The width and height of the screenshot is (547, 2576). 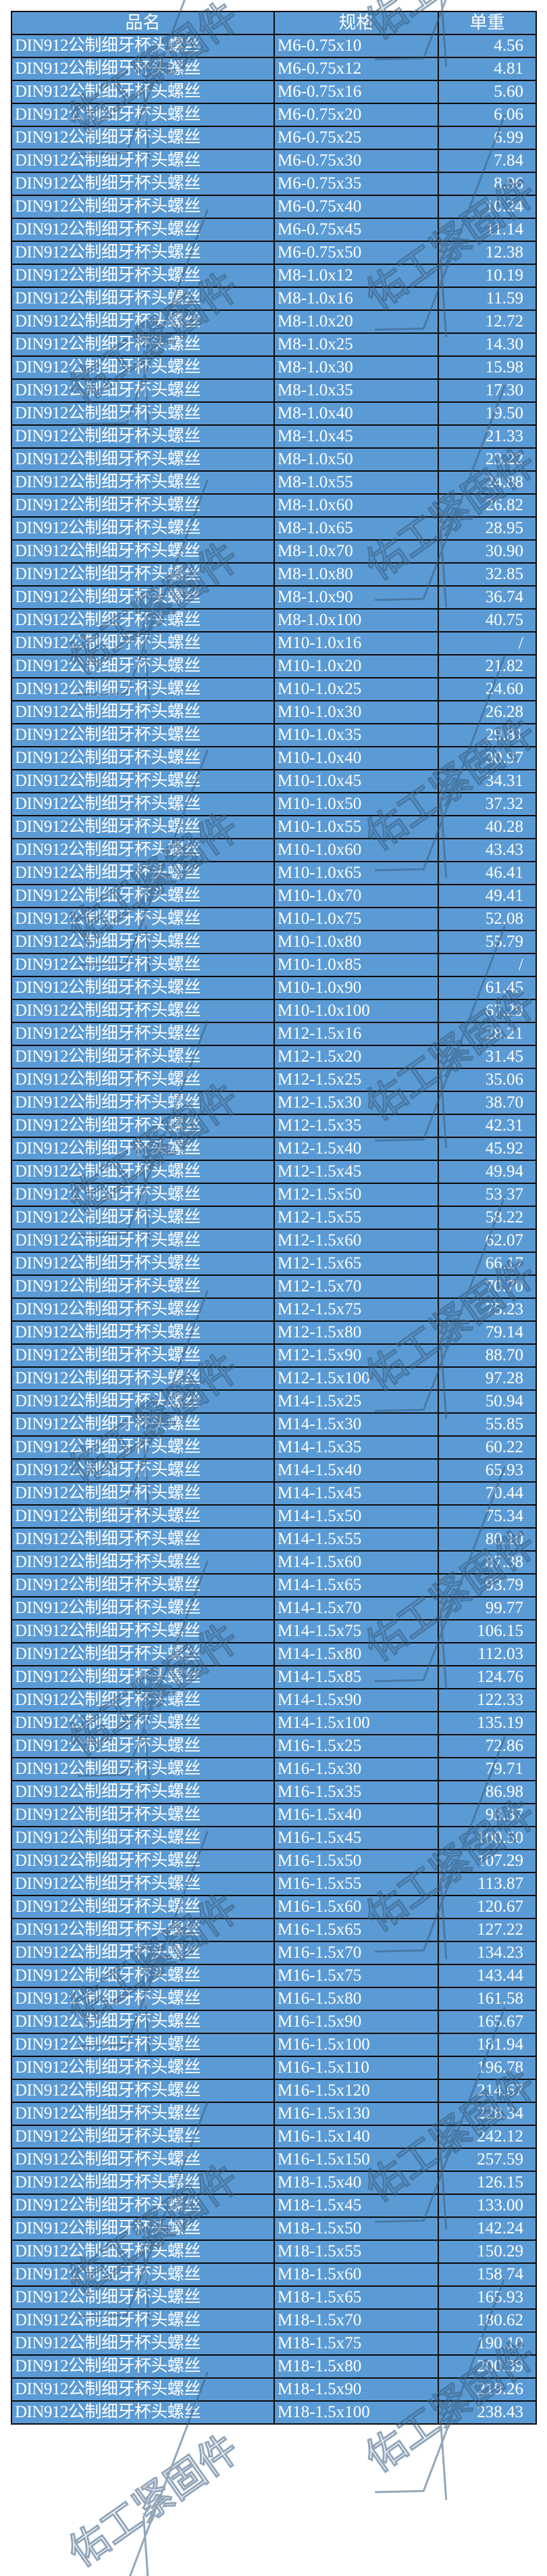 I want to click on table-row: DIN912公制细牙杯头螺丝 M18-1.5x60 158.74, so click(x=274, y=2275).